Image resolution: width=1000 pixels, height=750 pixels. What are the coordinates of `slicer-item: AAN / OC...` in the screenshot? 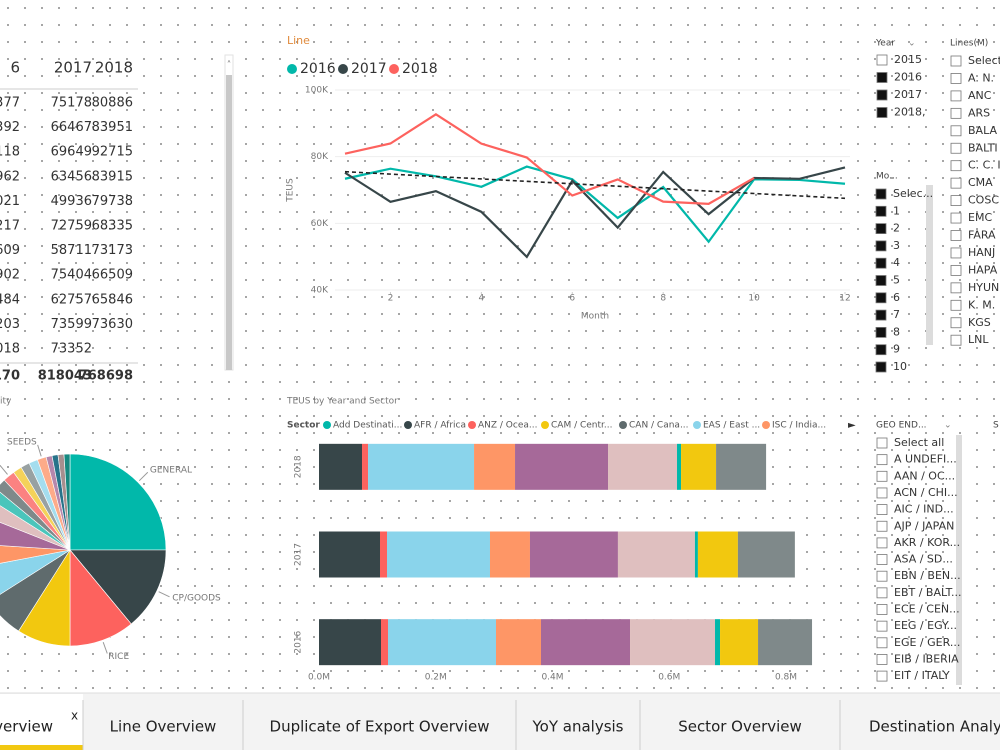 It's located at (924, 475).